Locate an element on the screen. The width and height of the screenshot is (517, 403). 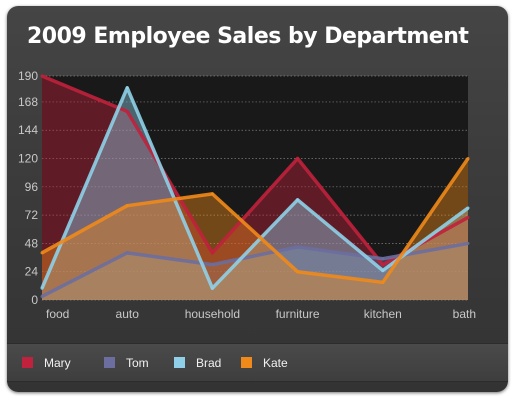
y-tick-label: 96 is located at coordinates (32, 187).